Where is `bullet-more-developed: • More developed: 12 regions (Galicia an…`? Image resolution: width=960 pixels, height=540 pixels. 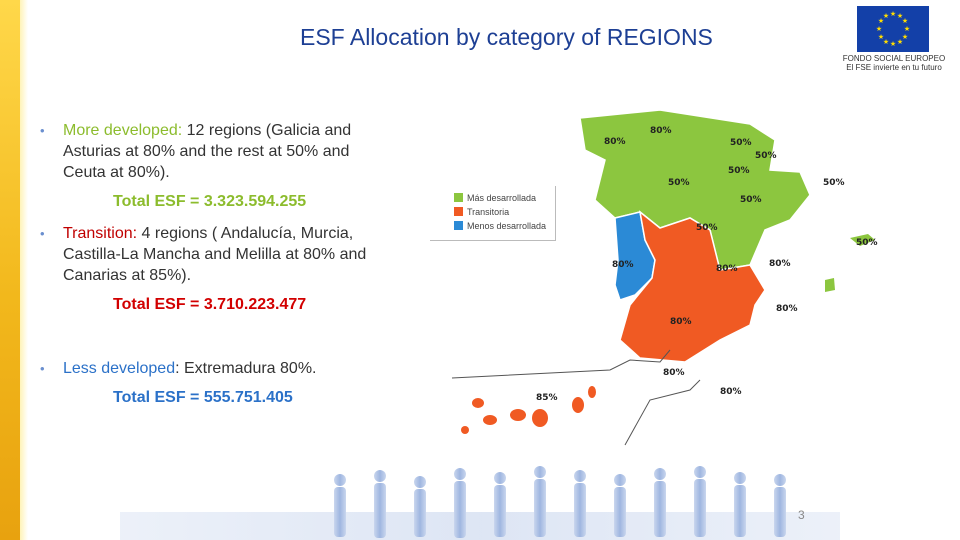 bullet-more-developed: • More developed: 12 regions (Galicia an… is located at coordinates (215, 166).